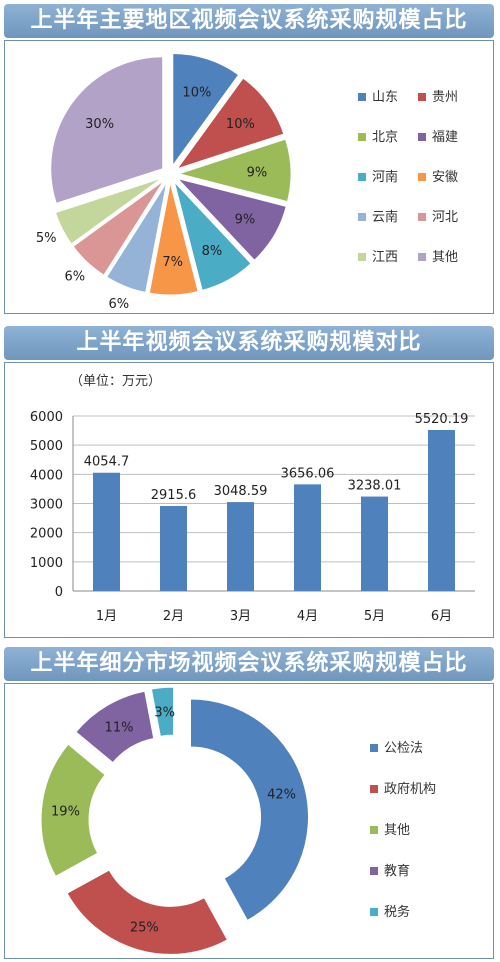  What do you see at coordinates (445, 97) in the screenshot?
I see `legend-label-2: 贵州` at bounding box center [445, 97].